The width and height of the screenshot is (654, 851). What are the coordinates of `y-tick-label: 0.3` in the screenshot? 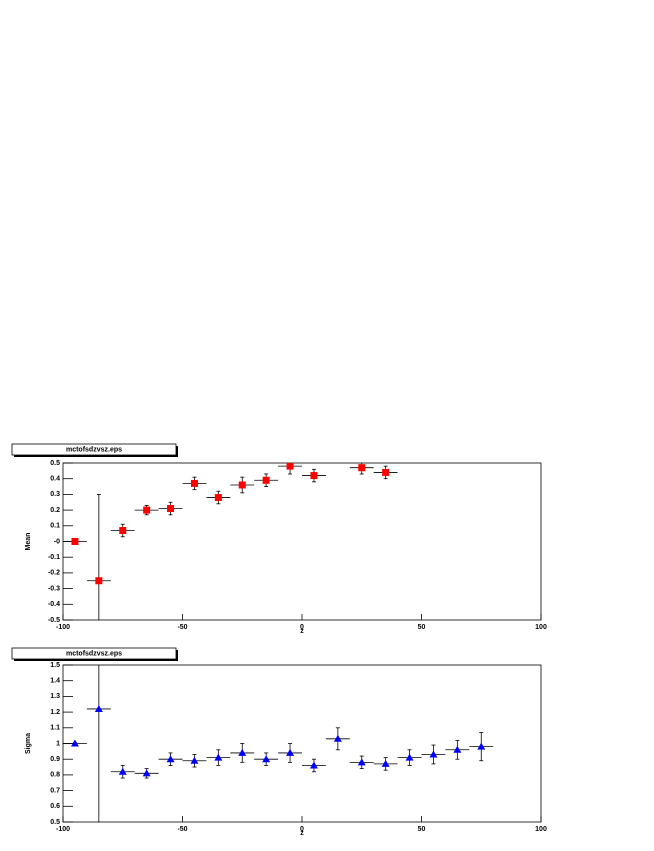 It's located at (55, 494).